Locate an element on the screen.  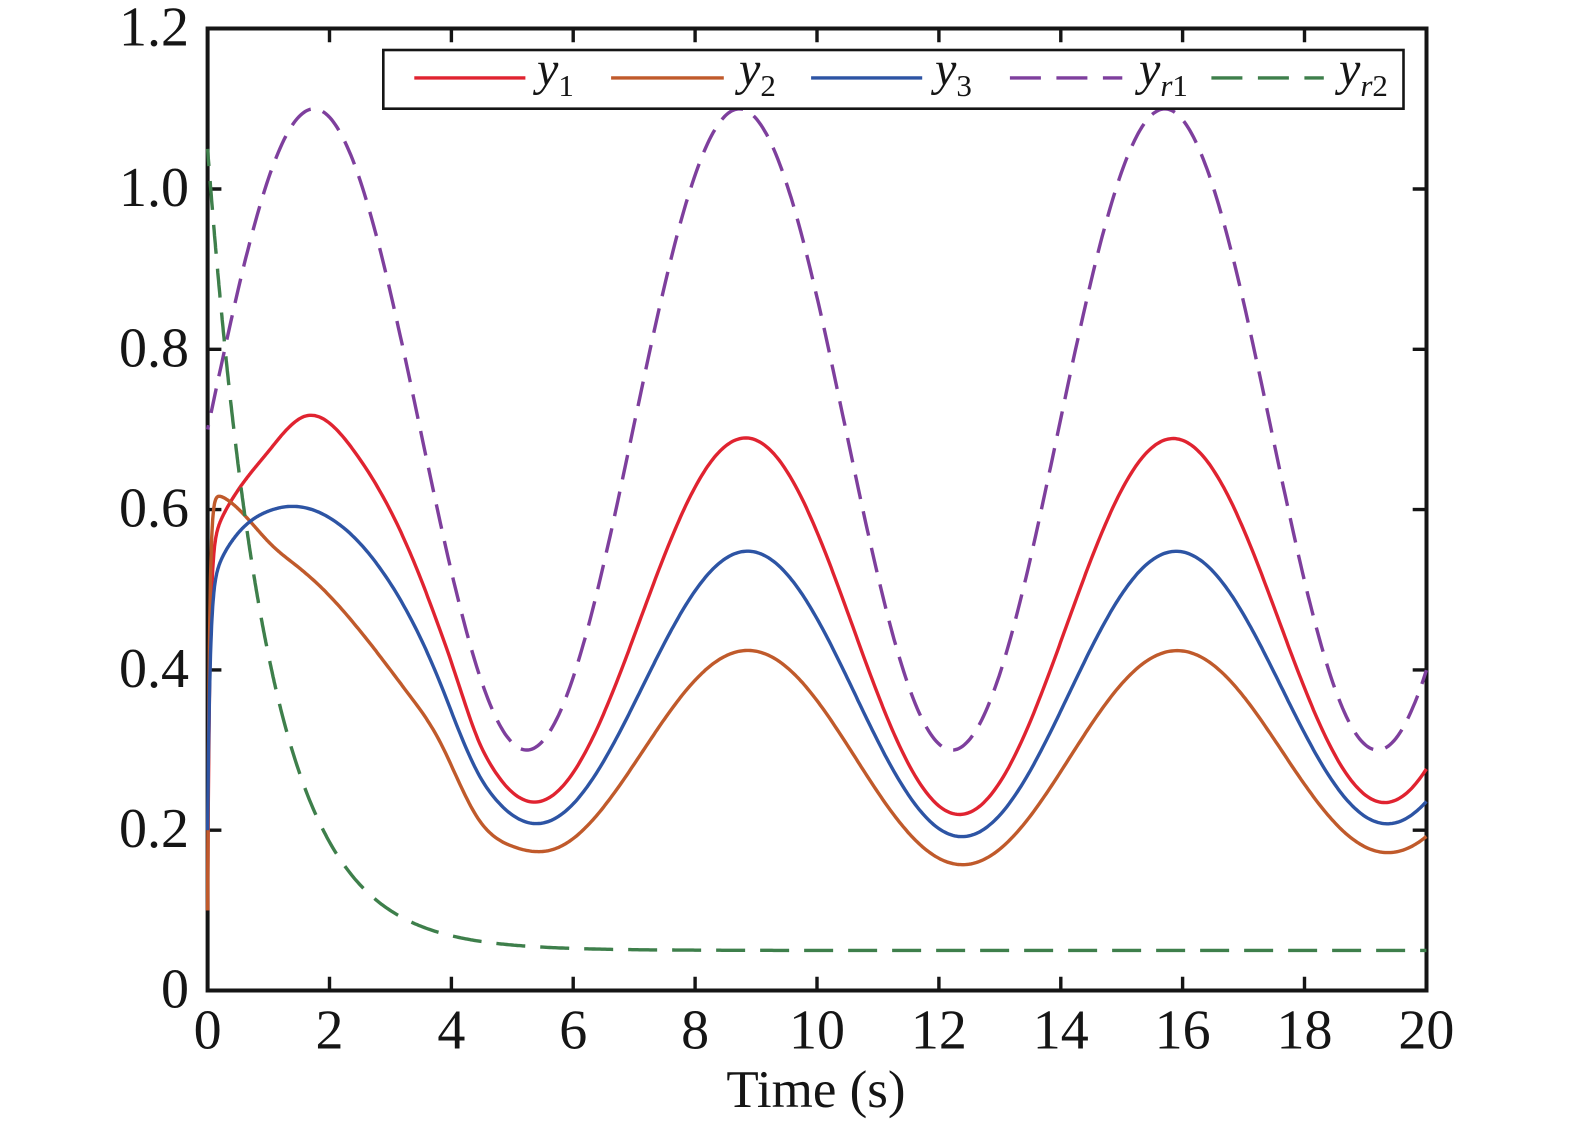
svg-text: 8 is located at coordinates (695, 1031).